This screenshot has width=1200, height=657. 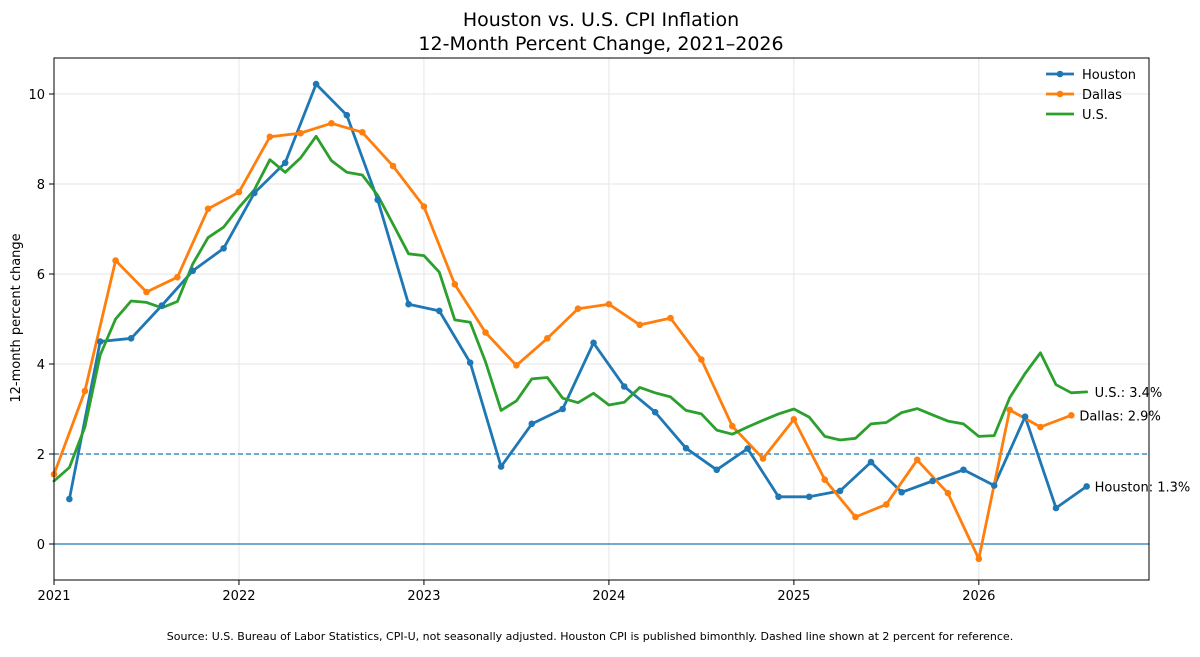 What do you see at coordinates (1102, 95) in the screenshot?
I see `legend-label-dallas: Dallas` at bounding box center [1102, 95].